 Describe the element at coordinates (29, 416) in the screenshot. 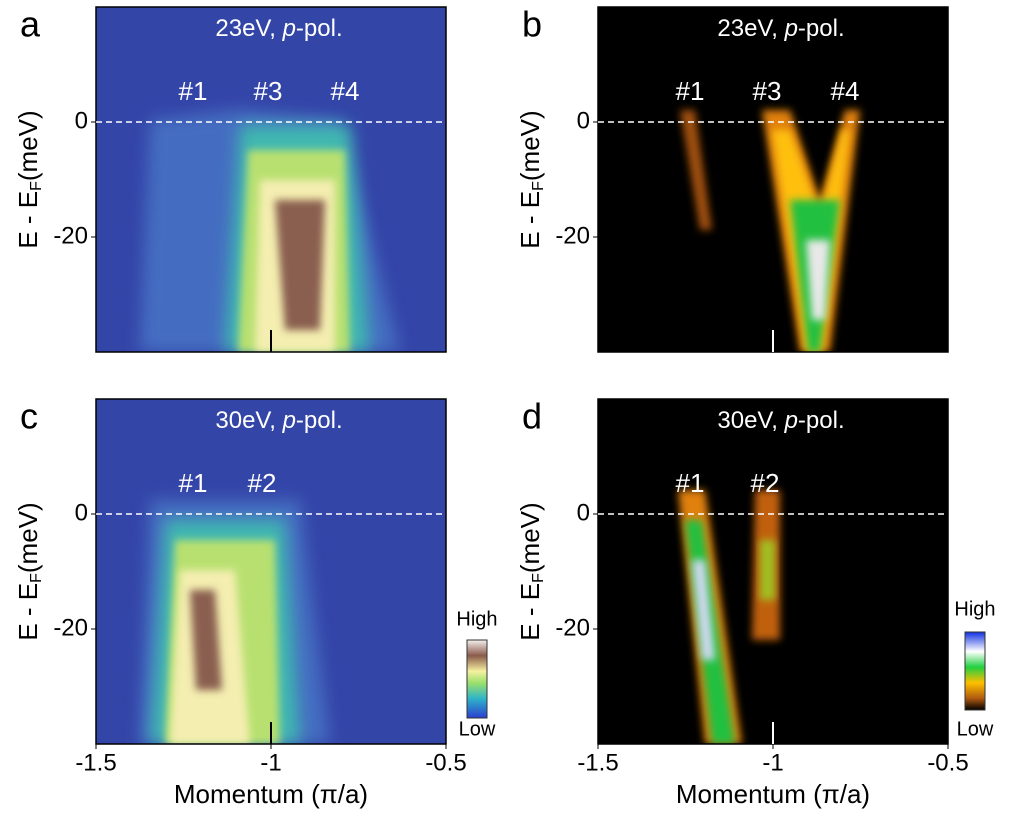

I see `panel-label: c` at that location.